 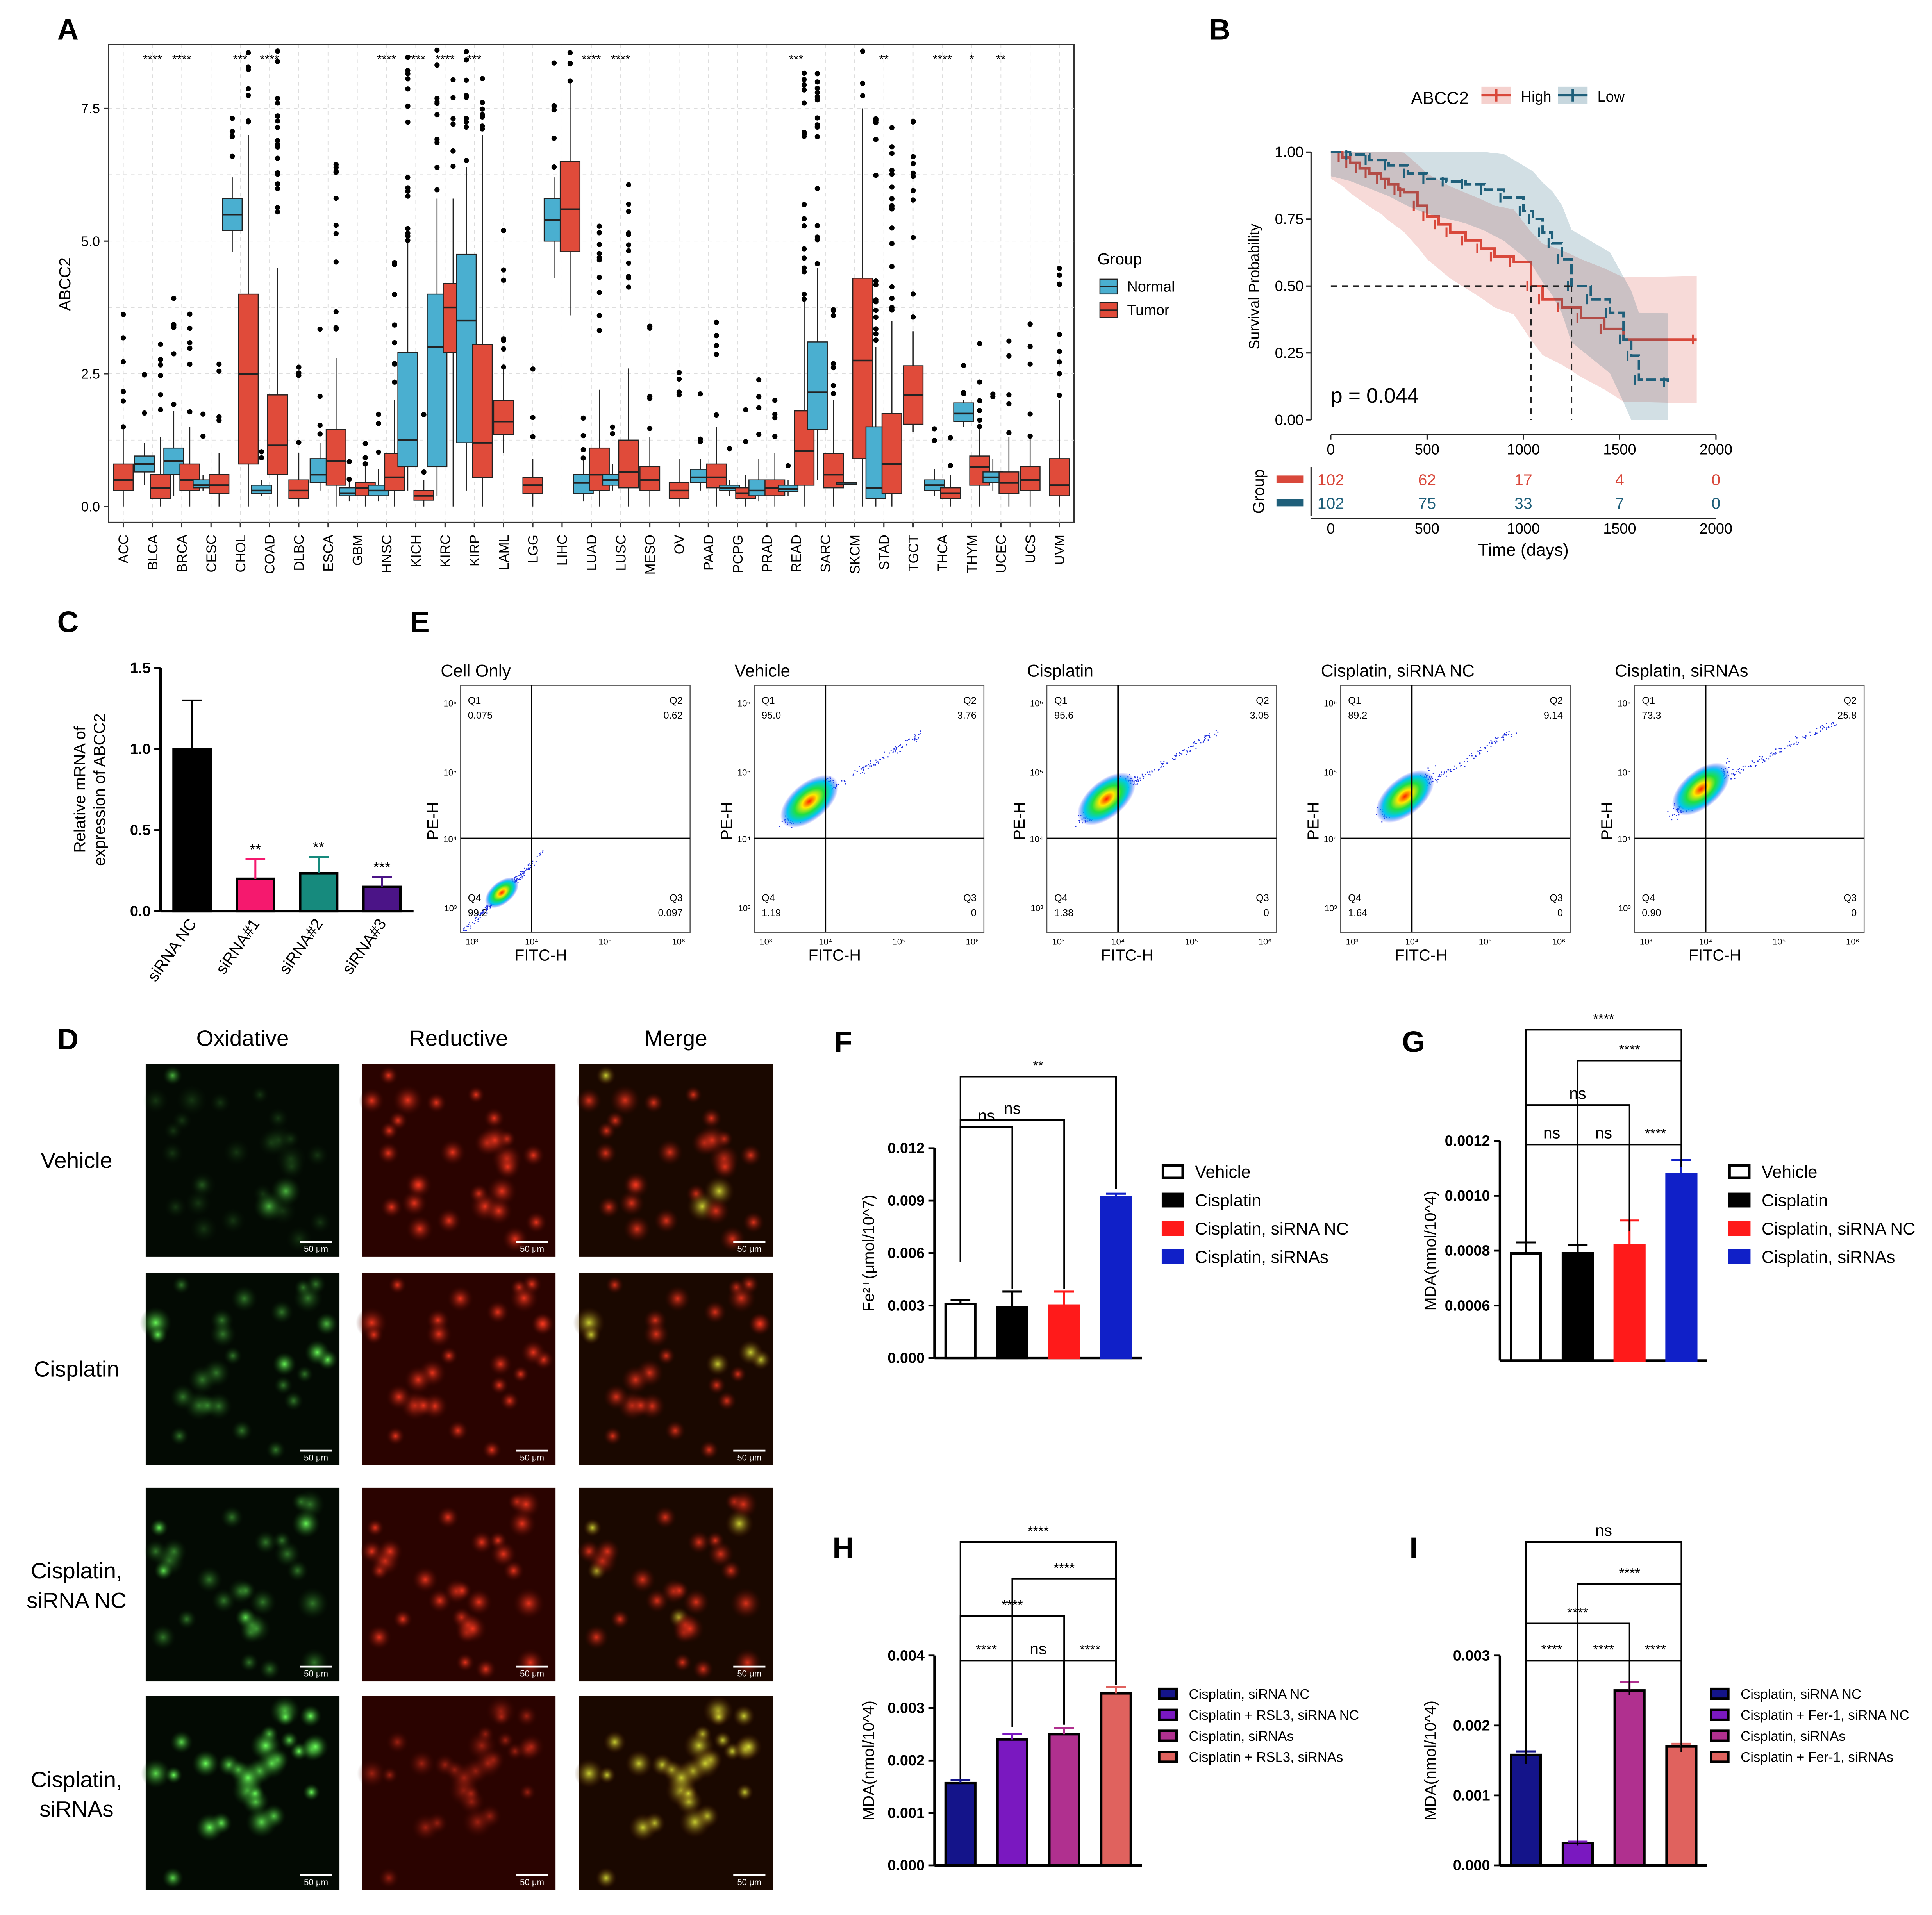 I want to click on significance-label: ***, so click(x=382, y=868).